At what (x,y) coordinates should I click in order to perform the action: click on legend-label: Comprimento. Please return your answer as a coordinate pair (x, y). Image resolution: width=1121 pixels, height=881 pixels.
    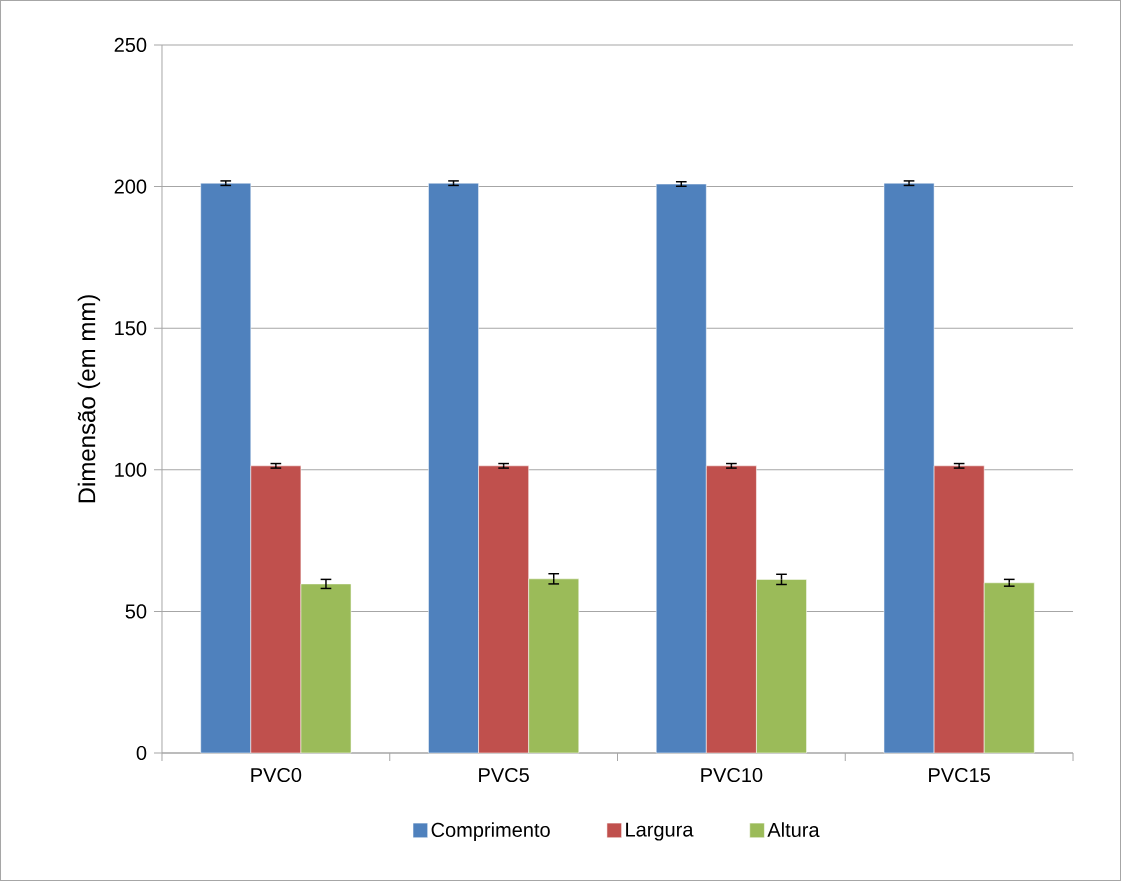
    Looking at the image, I should click on (490, 831).